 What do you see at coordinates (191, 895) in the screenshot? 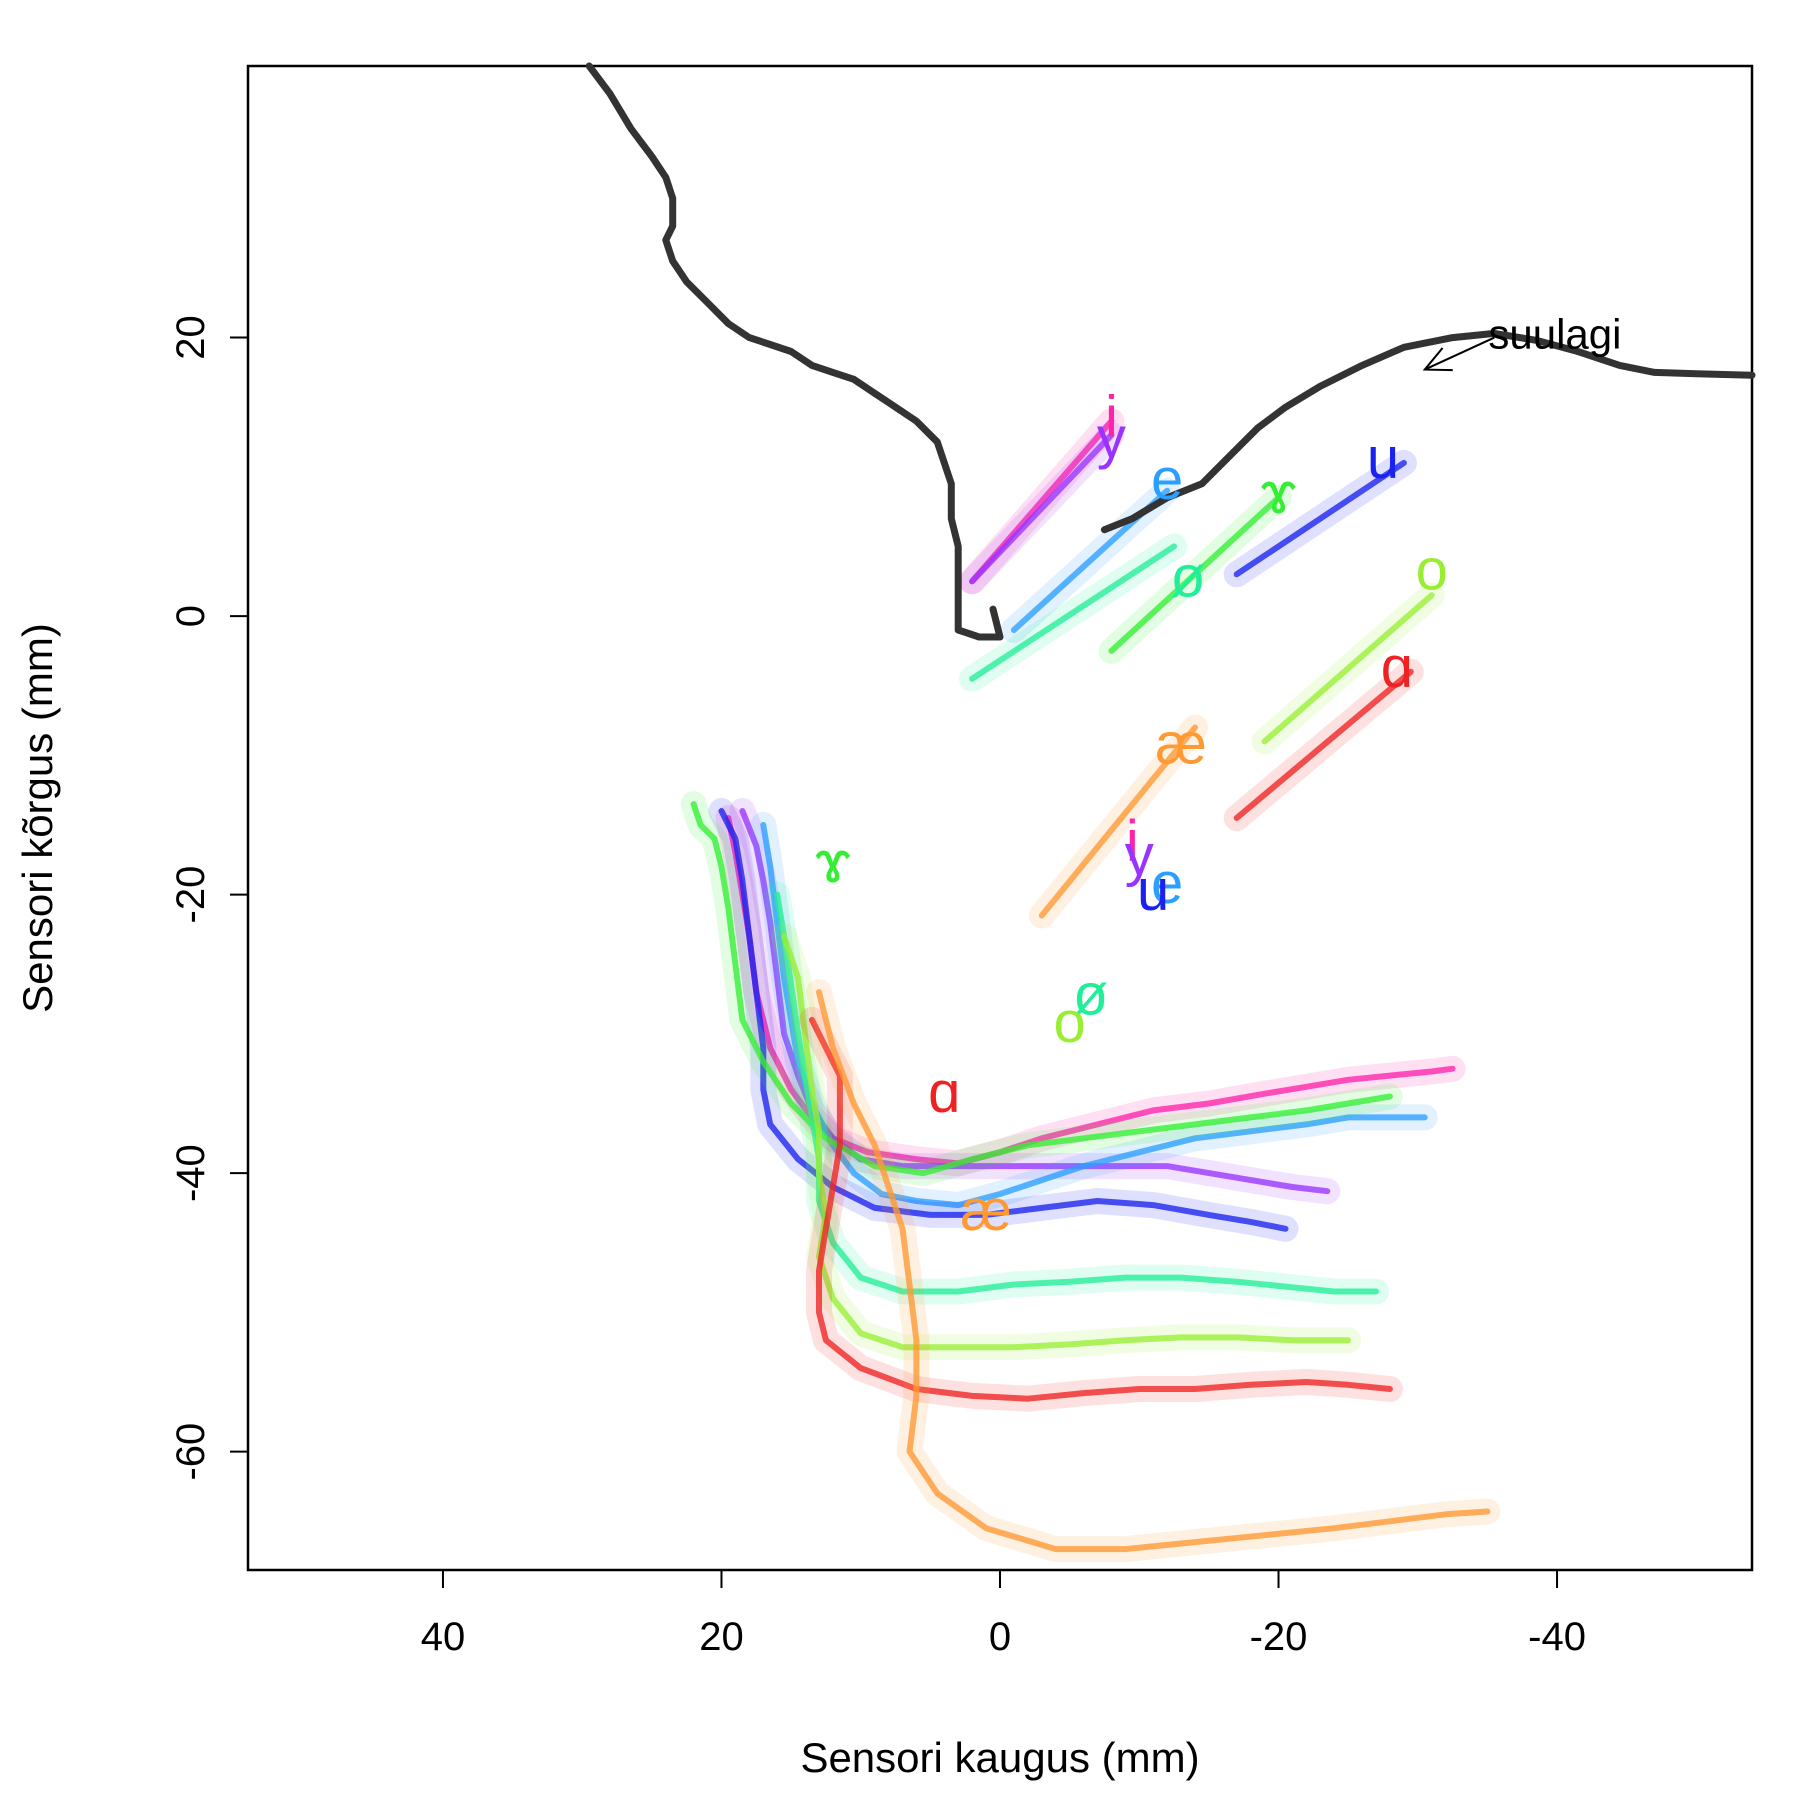
I see `y-tick-label-2: -20` at bounding box center [191, 895].